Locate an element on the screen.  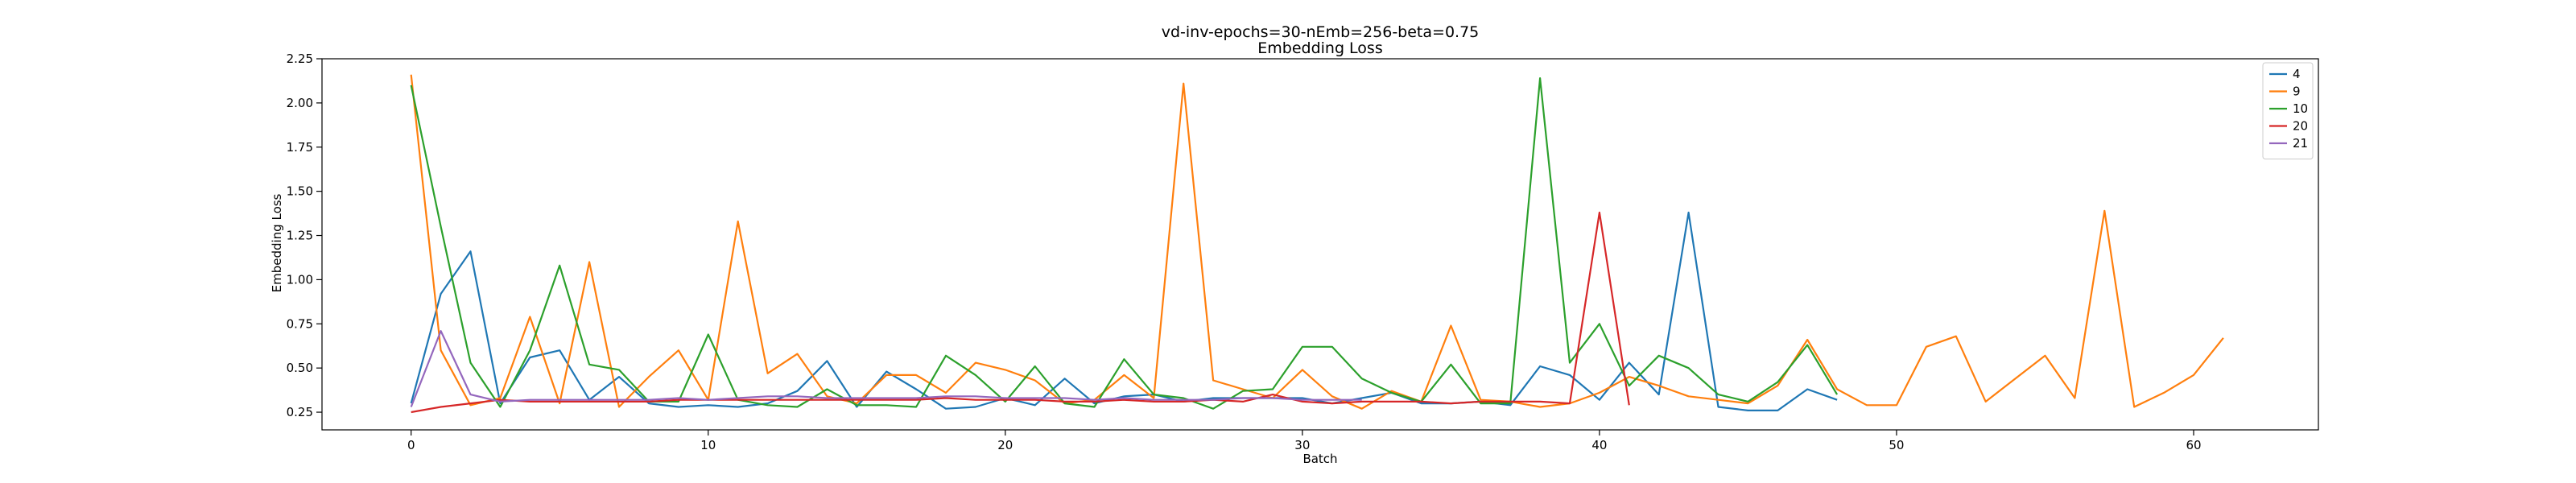
legend-label-20: 20 is located at coordinates (2300, 126).